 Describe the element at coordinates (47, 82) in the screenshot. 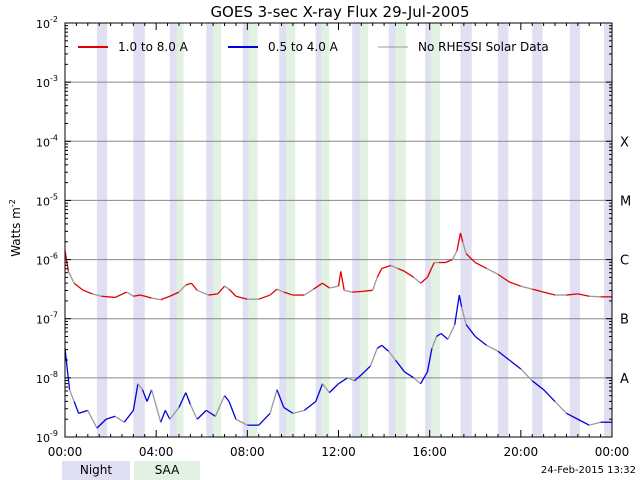

I see `y-tick-label: 10⁻³` at that location.